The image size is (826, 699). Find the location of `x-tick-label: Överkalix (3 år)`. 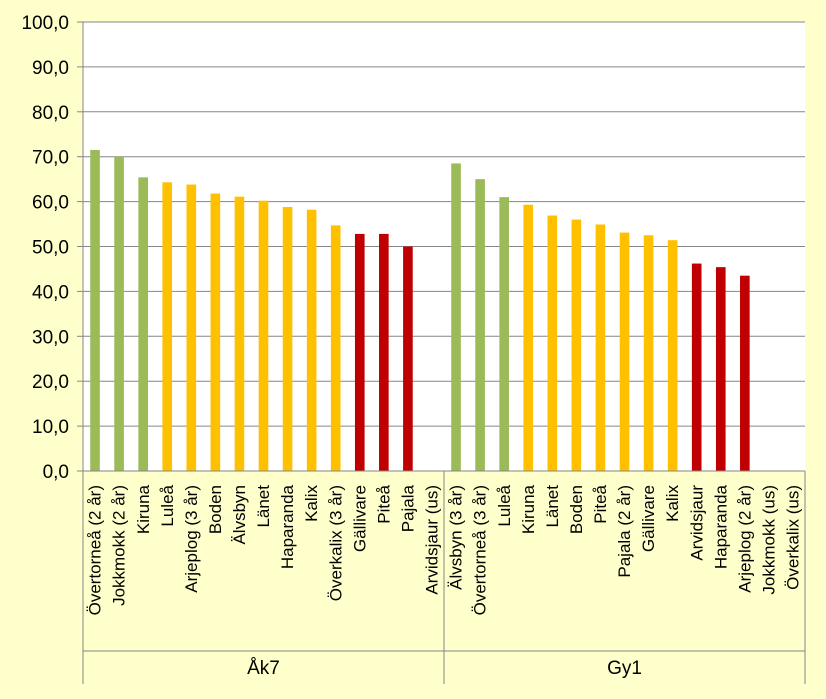

x-tick-label: Överkalix (3 år) is located at coordinates (335, 543).